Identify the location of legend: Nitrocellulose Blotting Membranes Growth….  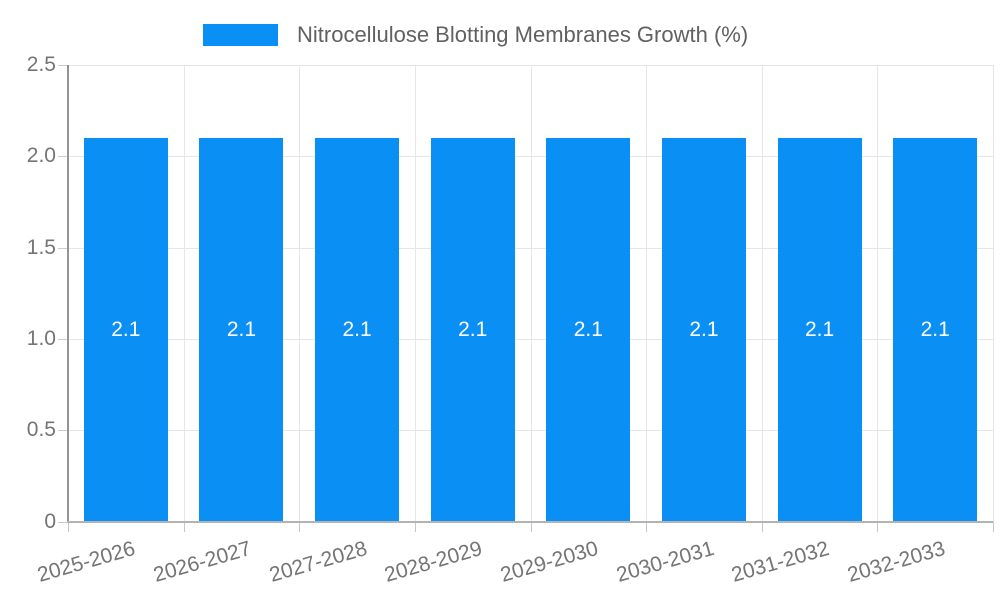
(475, 35).